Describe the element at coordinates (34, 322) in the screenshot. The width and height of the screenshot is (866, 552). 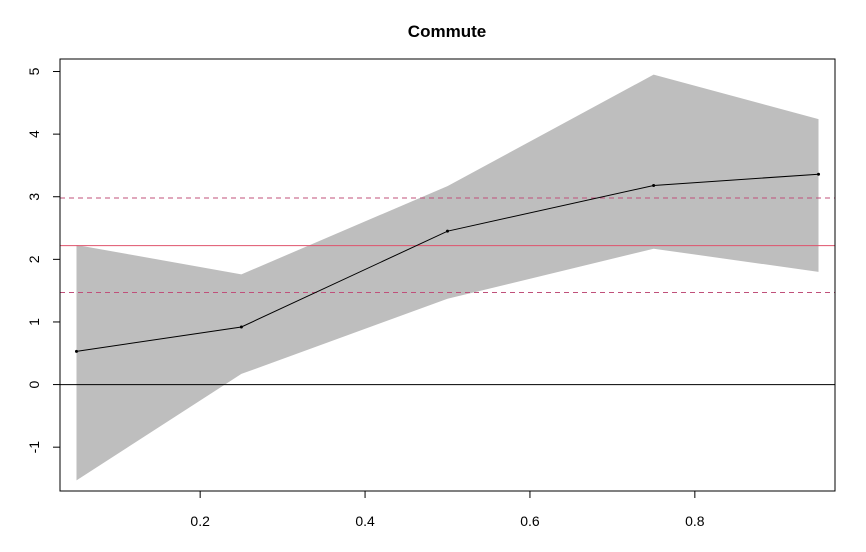
I see `y-tick-label: 1` at that location.